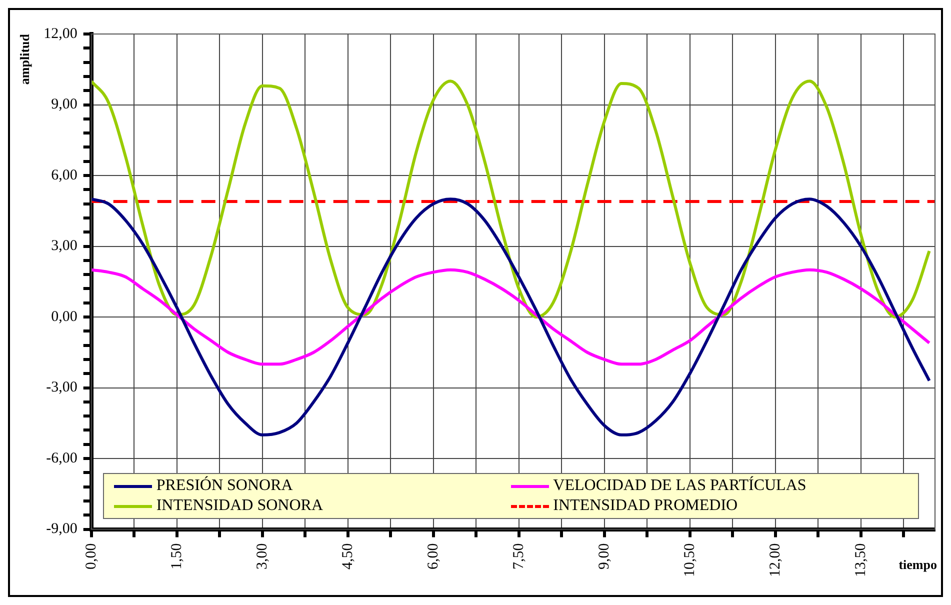 The height and width of the screenshot is (605, 951). I want to click on y-axis-title: amplitud, so click(24, 59).